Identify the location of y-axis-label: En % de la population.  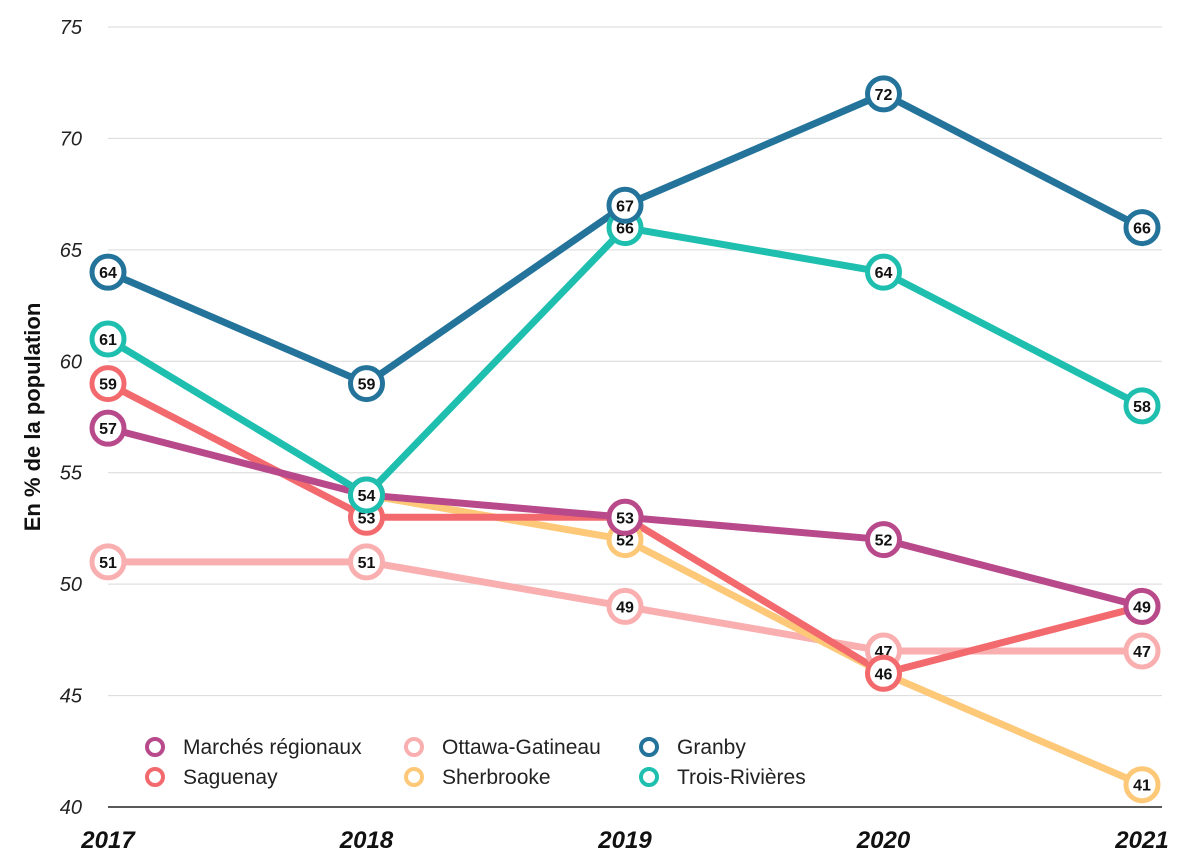
(32, 417).